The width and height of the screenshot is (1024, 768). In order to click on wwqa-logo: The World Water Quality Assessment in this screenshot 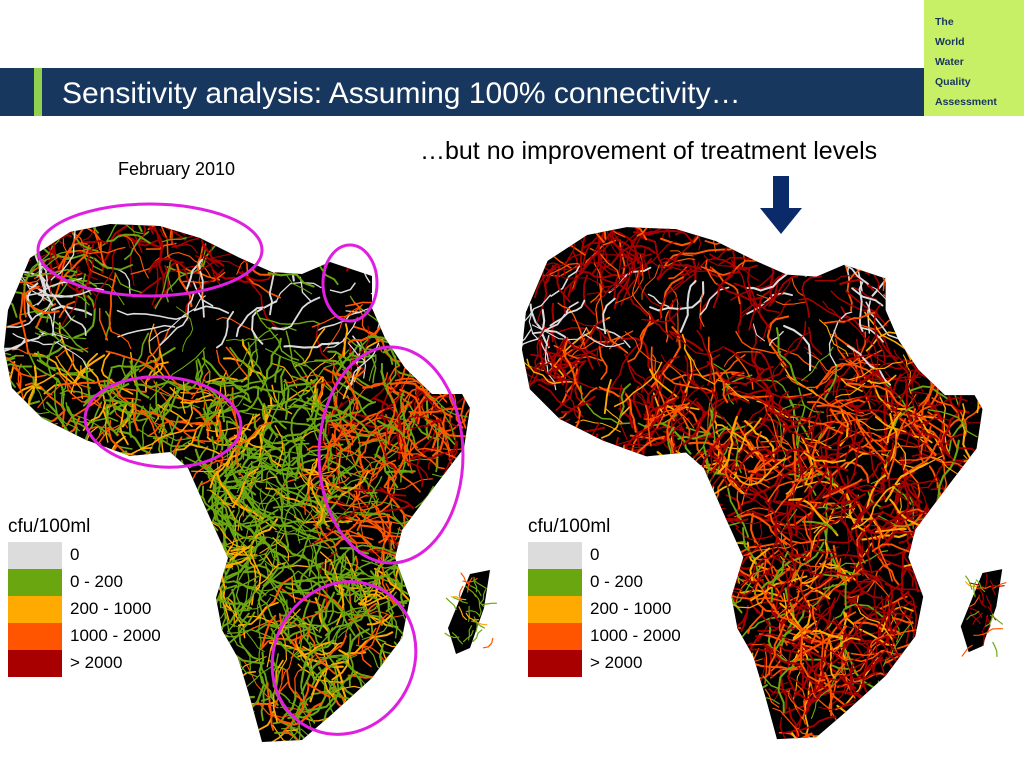, I will do `click(974, 58)`.